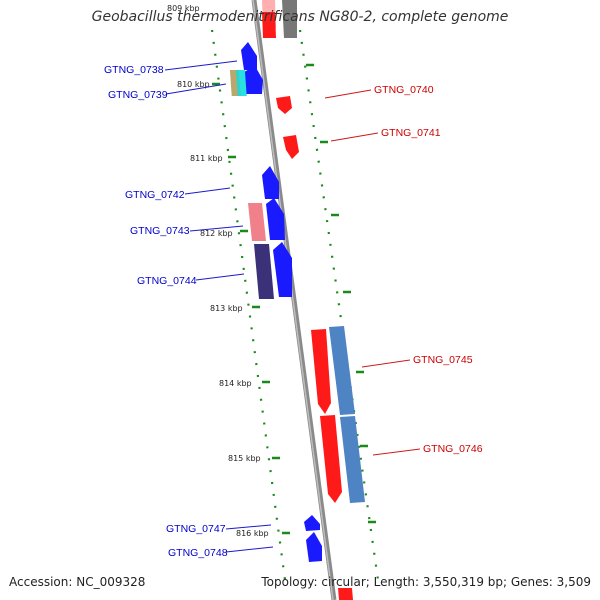  I want to click on gene-label-gtng-0746: GTNG_0746, so click(453, 449).